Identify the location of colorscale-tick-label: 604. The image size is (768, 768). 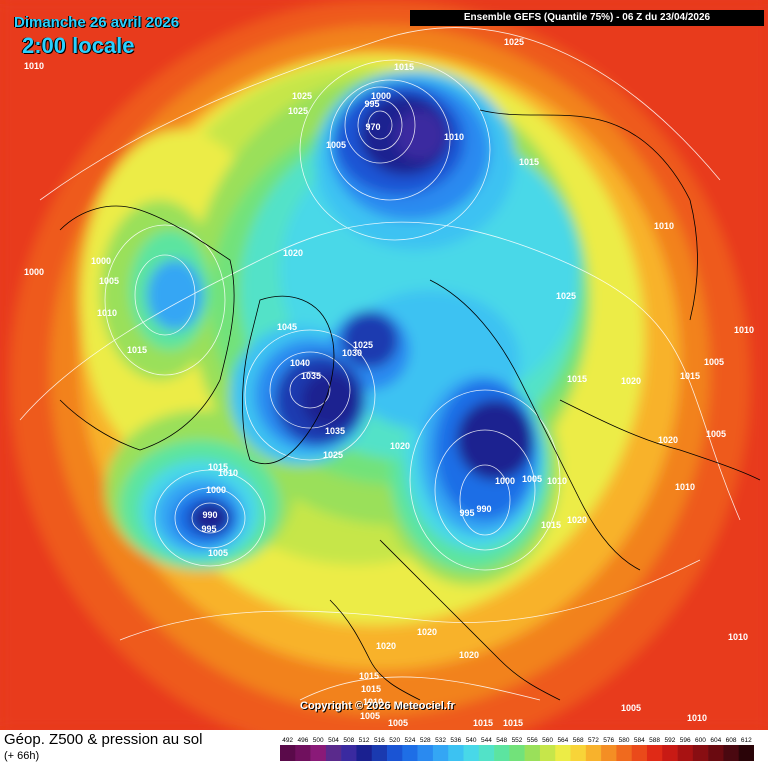
(715, 740).